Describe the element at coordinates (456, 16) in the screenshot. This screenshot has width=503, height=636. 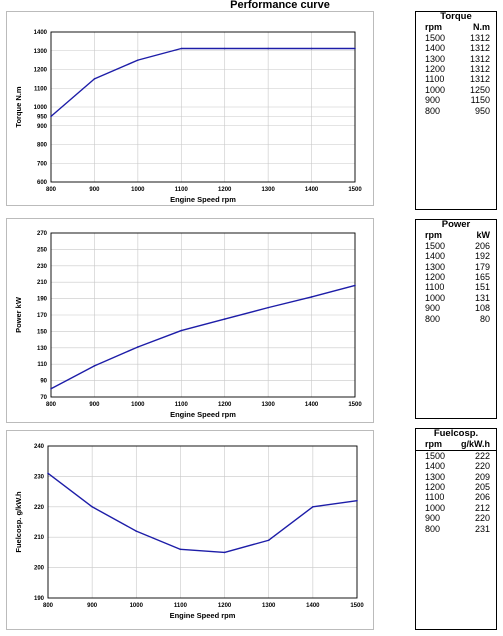
I see `table-title: Torque` at that location.